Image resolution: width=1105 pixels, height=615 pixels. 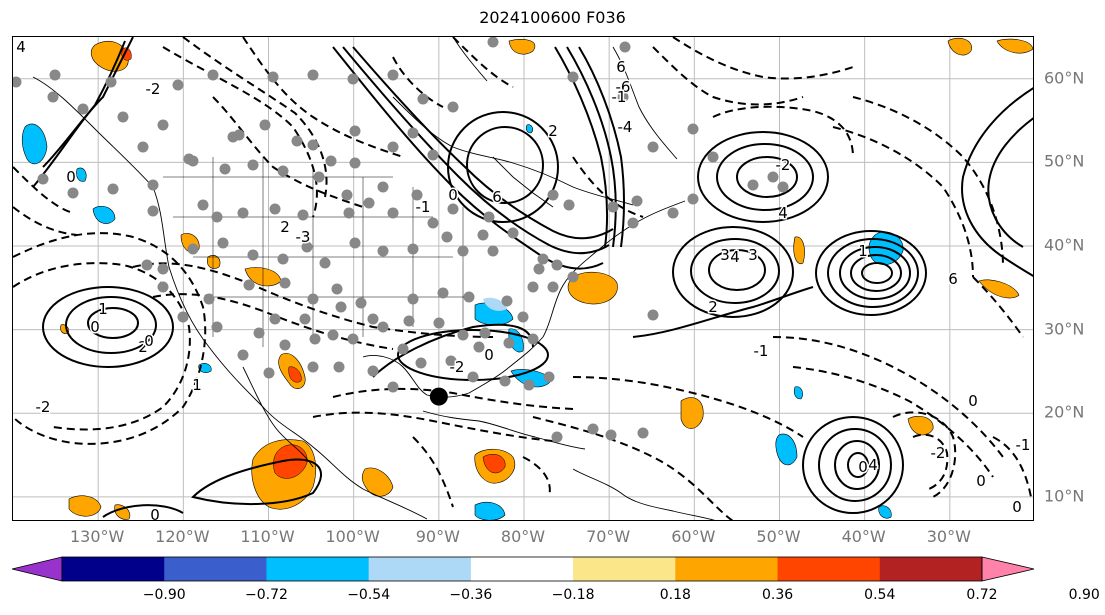 What do you see at coordinates (1064, 245) in the screenshot?
I see `latitude-label: 40°N` at bounding box center [1064, 245].